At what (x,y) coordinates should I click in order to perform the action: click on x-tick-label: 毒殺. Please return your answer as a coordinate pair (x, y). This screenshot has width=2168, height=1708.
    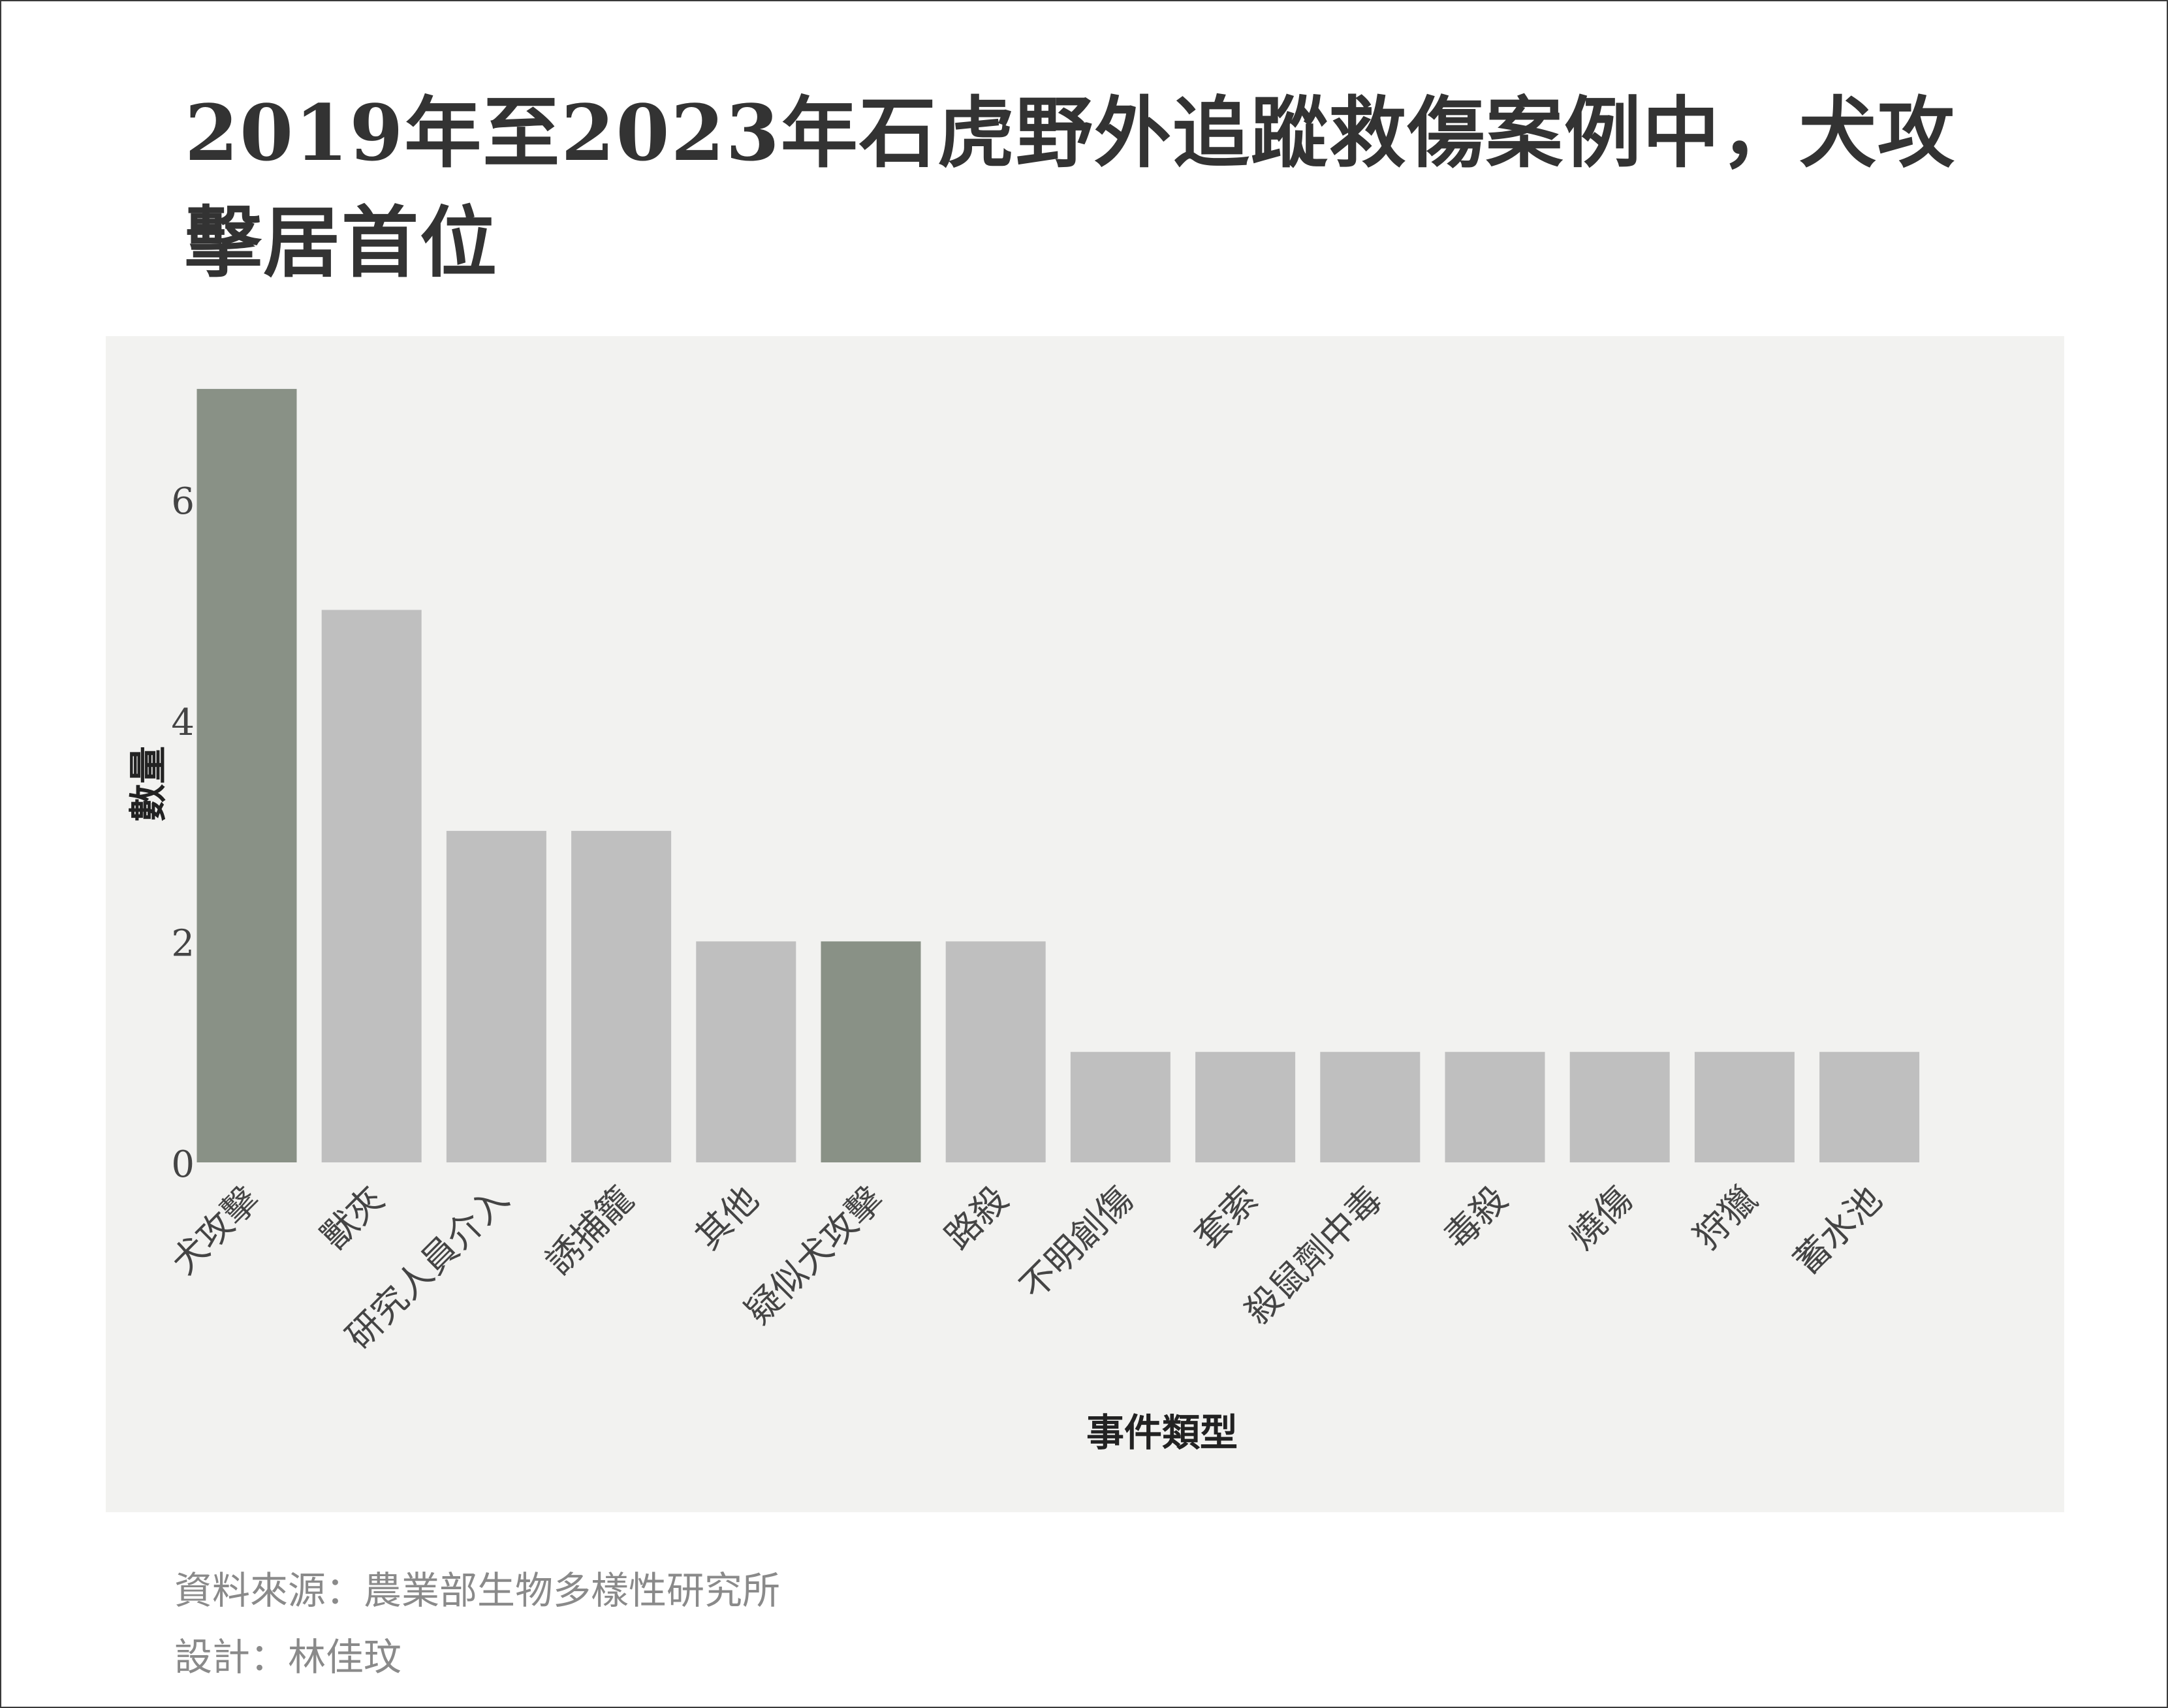
    Looking at the image, I should click on (1475, 1218).